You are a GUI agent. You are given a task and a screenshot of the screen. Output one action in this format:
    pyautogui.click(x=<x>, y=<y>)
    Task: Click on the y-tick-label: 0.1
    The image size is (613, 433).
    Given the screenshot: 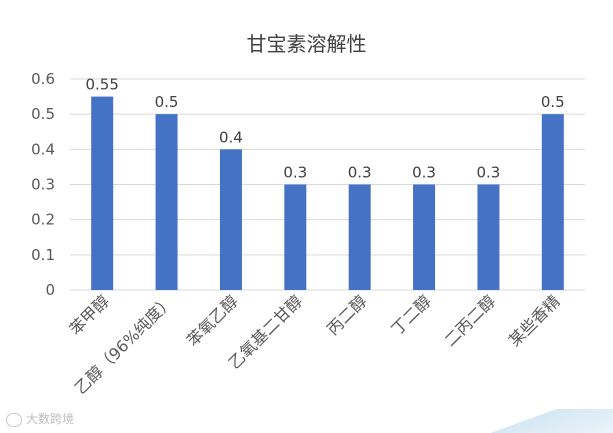 What is the action you would take?
    pyautogui.click(x=43, y=255)
    